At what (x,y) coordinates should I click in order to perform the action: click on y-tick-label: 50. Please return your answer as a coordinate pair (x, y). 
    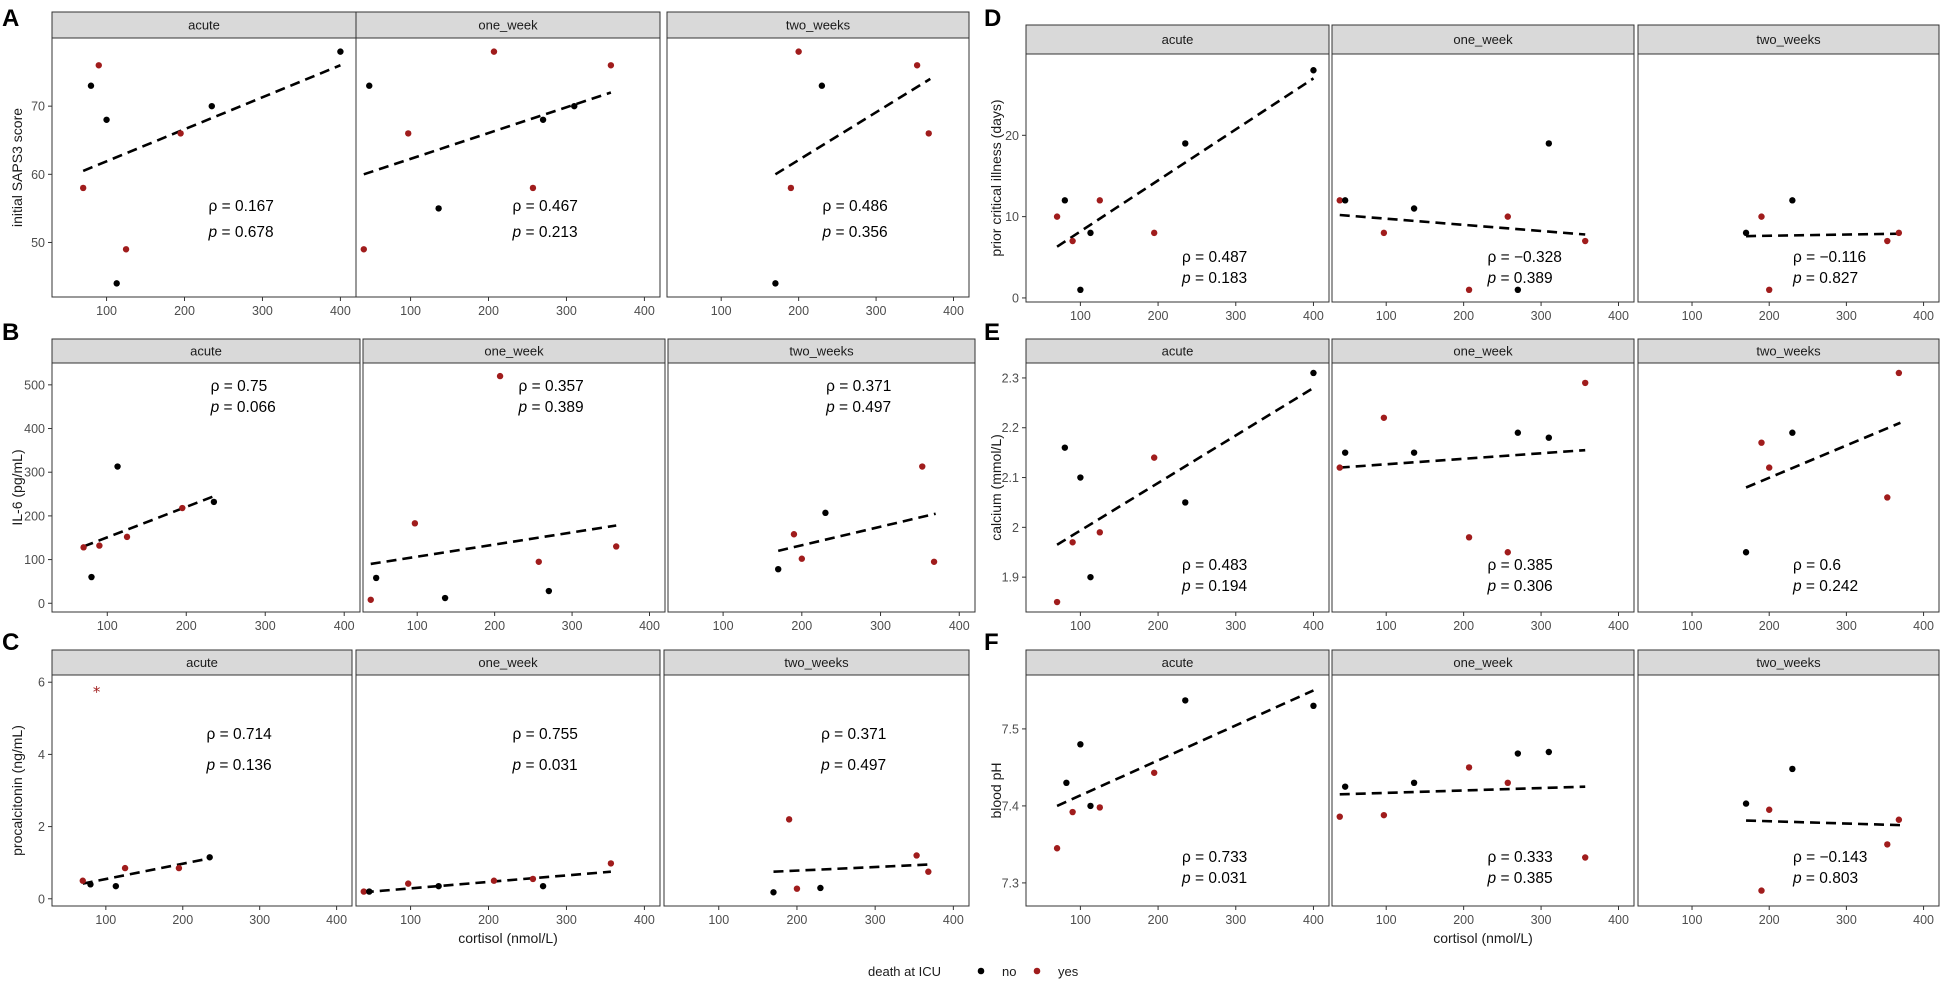
    Looking at the image, I should click on (38, 243).